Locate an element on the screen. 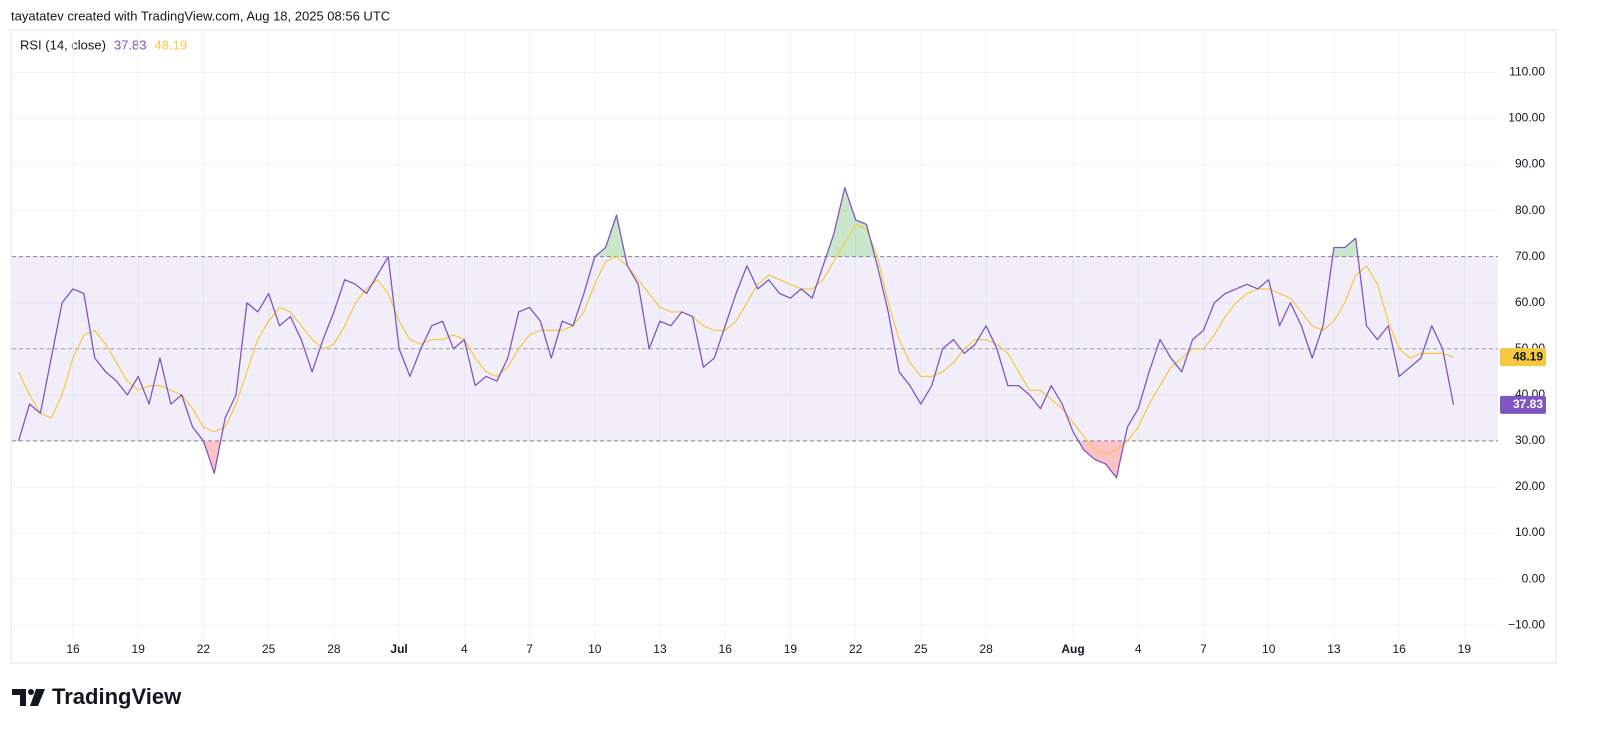  y-tick-label: 60.00 is located at coordinates (1530, 302).